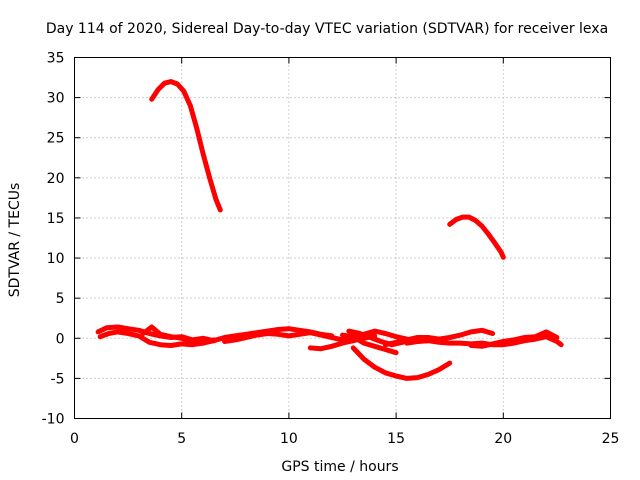 The width and height of the screenshot is (640, 480). Describe the element at coordinates (58, 379) in the screenshot. I see `y-tick-label: -5` at that location.